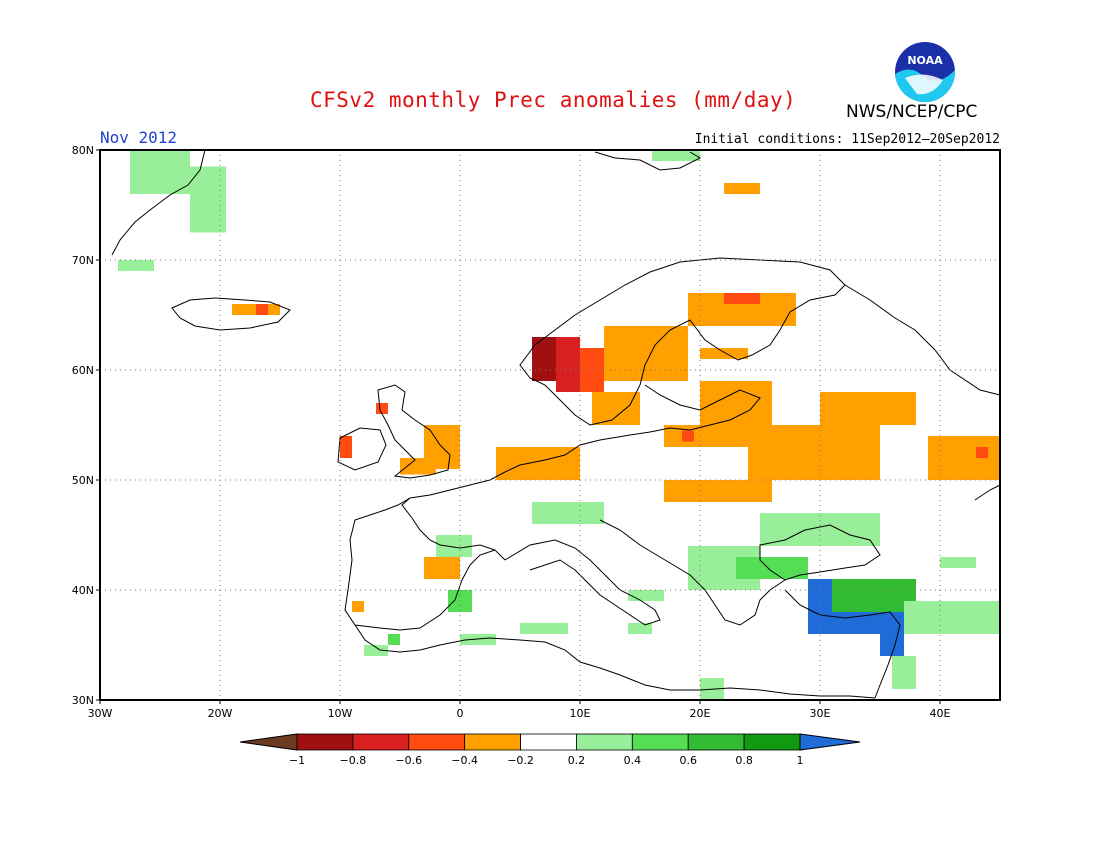  Describe the element at coordinates (688, 760) in the screenshot. I see `legend-tick-label: 0.6` at that location.